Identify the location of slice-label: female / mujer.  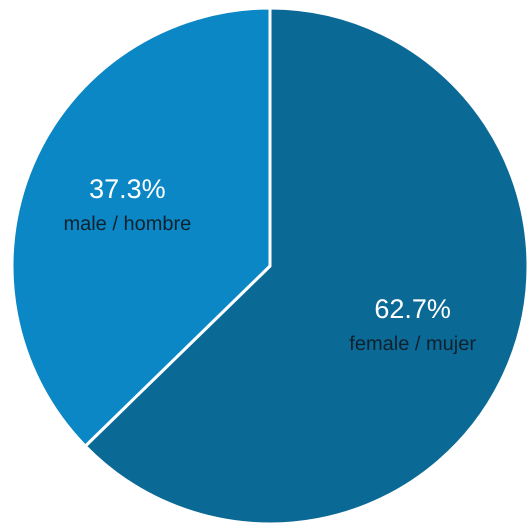
(412, 344).